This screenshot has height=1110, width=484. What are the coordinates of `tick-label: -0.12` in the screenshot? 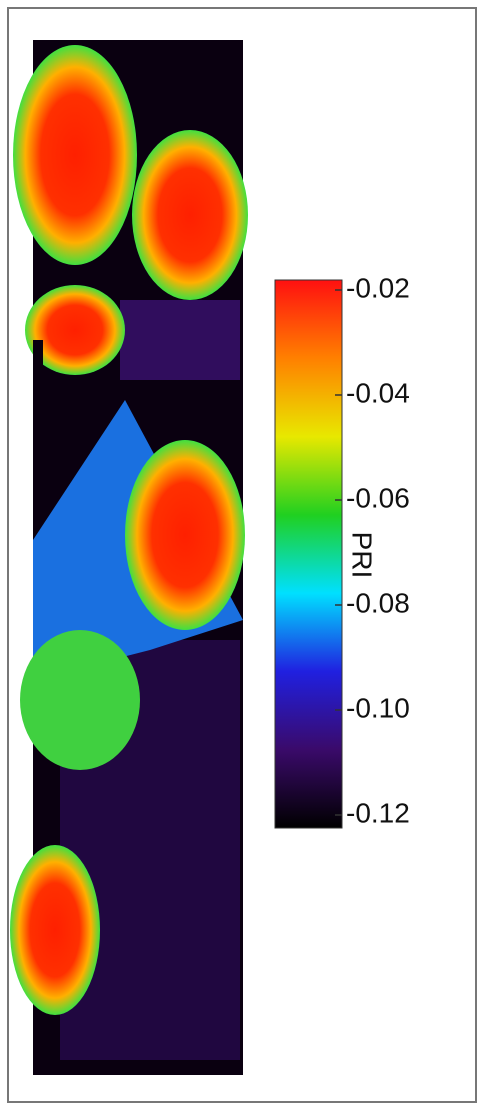 It's located at (378, 812).